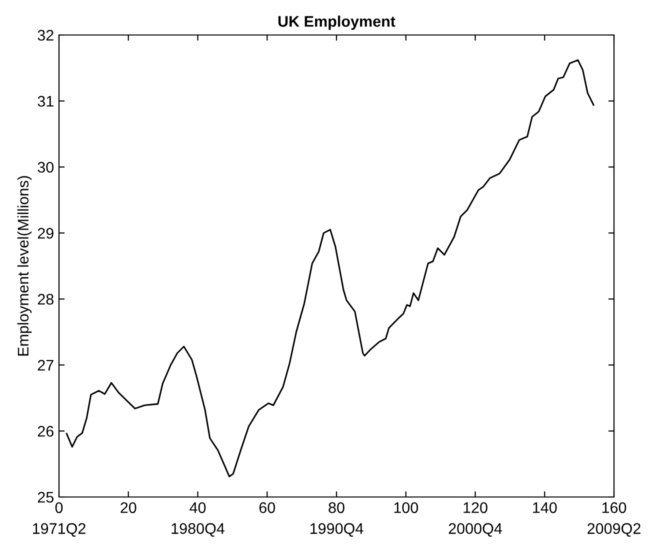 Image resolution: width=651 pixels, height=547 pixels. What do you see at coordinates (475, 519) in the screenshot?
I see `x-tick-label: 120 2000Q4` at bounding box center [475, 519].